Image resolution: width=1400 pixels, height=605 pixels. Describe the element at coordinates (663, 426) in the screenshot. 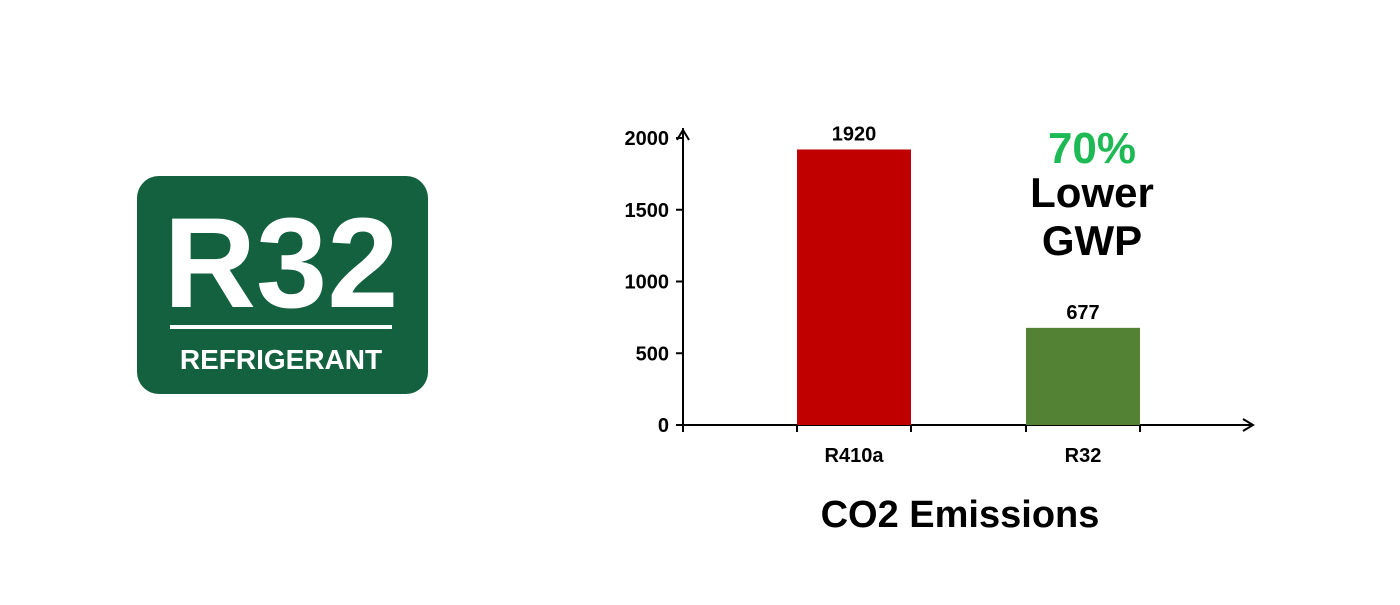

I see `y-tick-label: 0` at that location.